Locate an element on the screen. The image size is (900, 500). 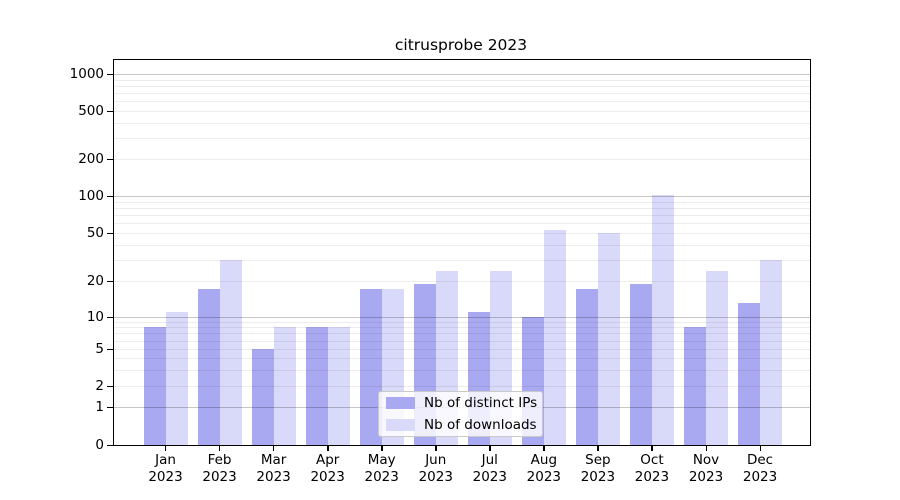
x-tick-label-apr-2023: Apr 2023 is located at coordinates (327, 468).